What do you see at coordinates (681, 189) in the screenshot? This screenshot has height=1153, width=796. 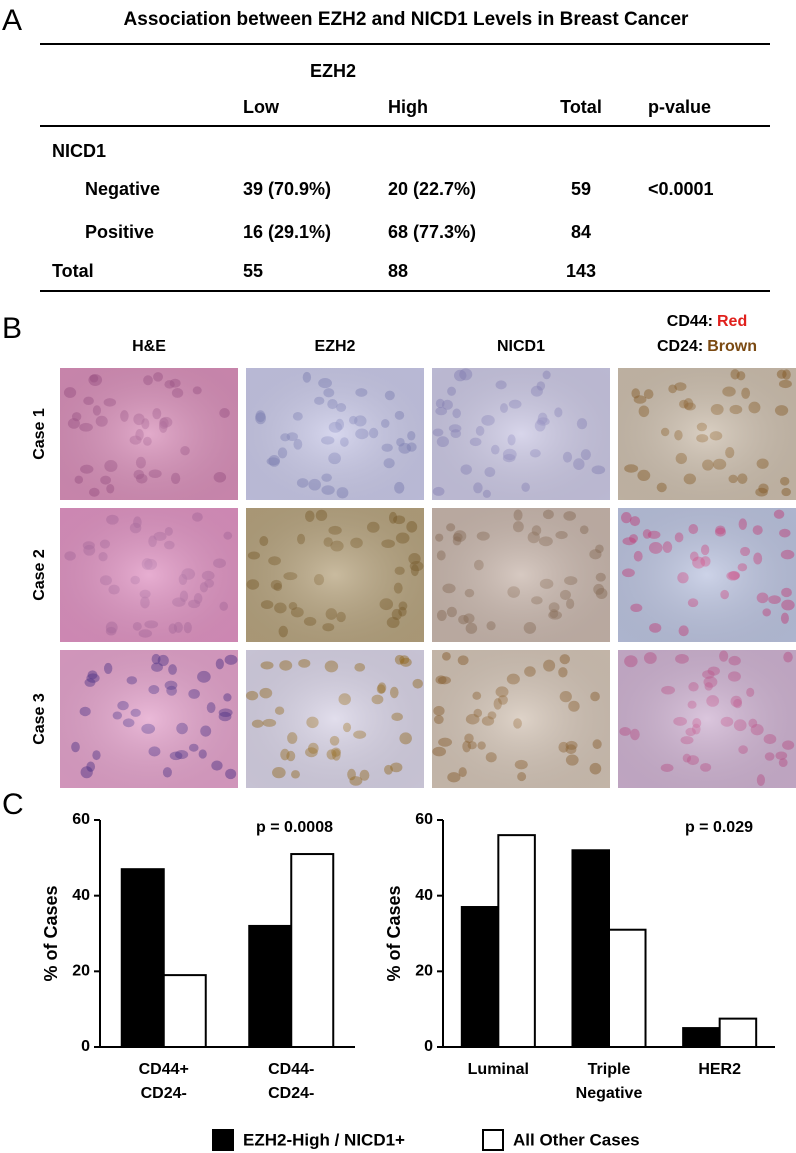 I see `cell: <0.0001` at bounding box center [681, 189].